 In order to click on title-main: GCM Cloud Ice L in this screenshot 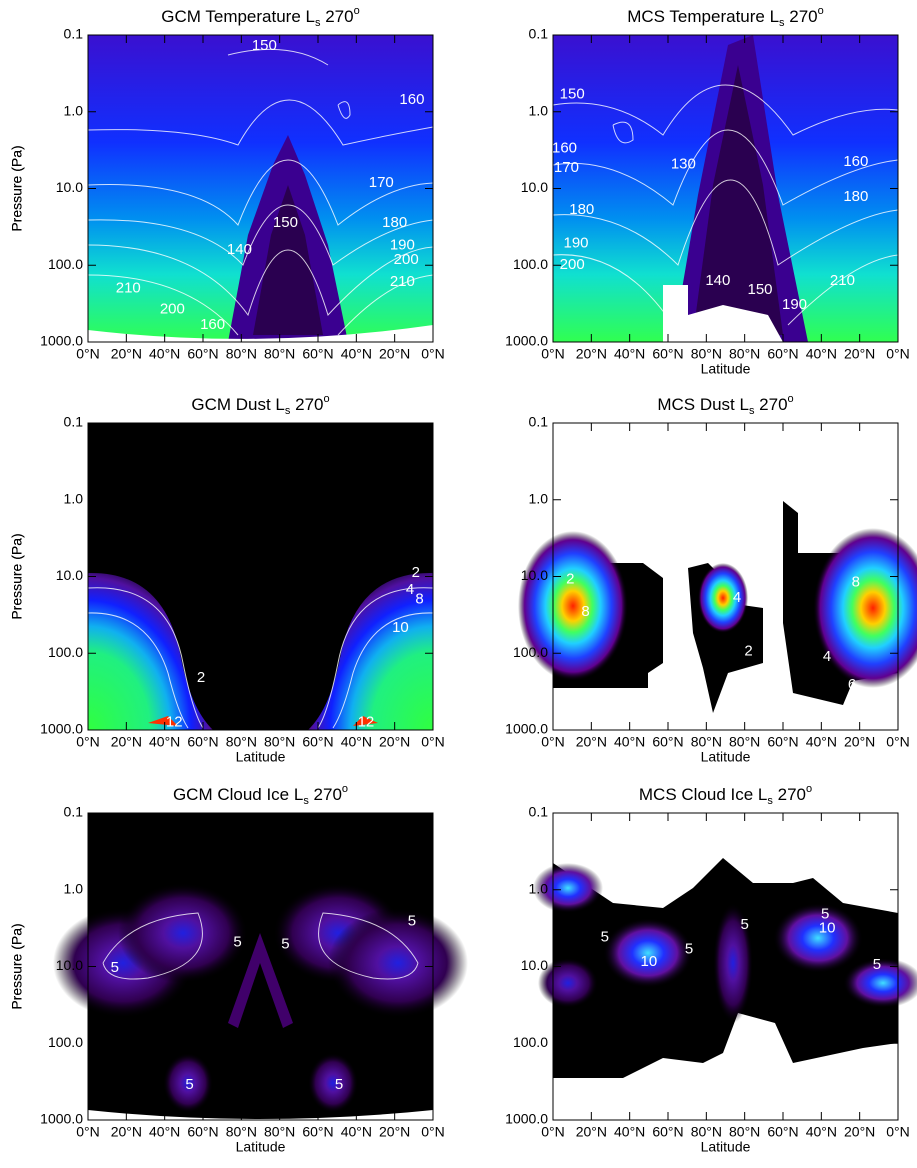, I will do `click(238, 794)`.